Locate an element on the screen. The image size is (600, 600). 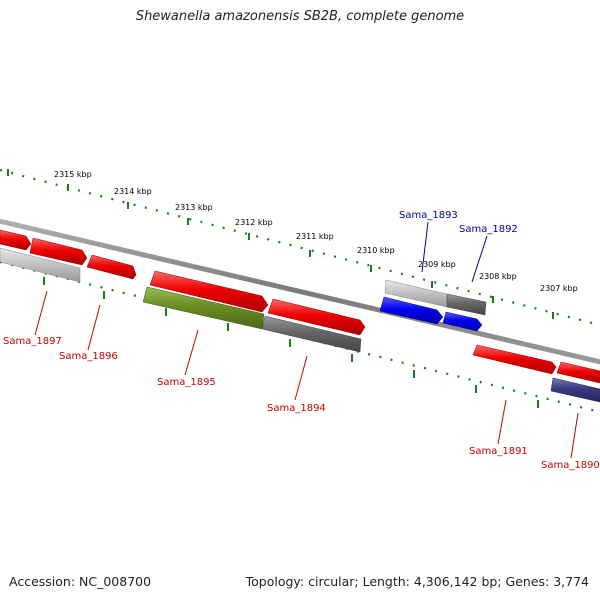
ruler-label: 2307 kbp is located at coordinates (559, 288).